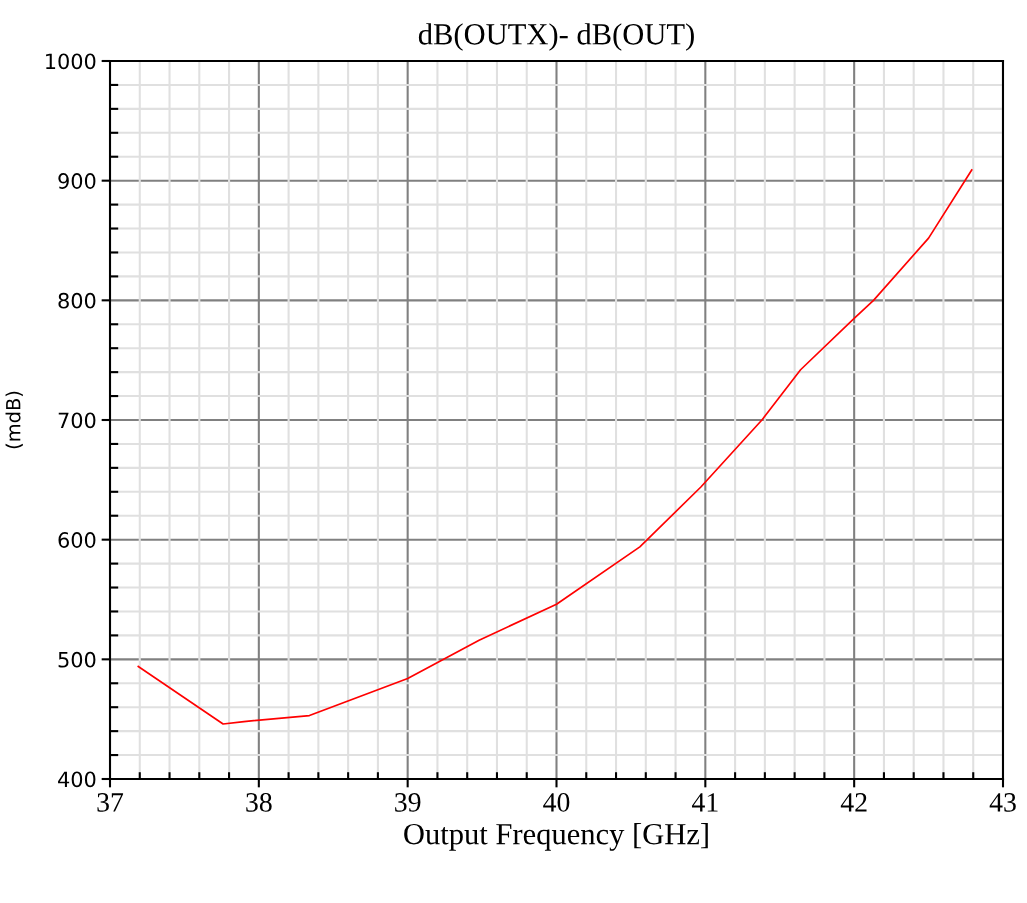  What do you see at coordinates (556, 802) in the screenshot?
I see `x-tick-label: 40` at bounding box center [556, 802].